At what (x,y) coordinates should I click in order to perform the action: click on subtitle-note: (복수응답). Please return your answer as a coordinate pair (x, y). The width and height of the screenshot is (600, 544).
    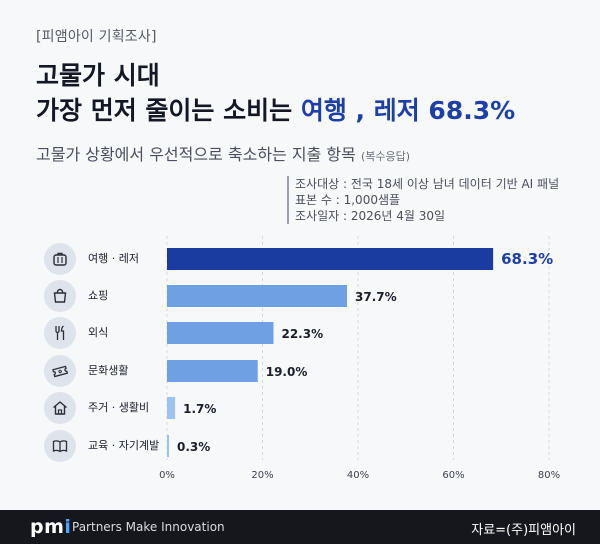
    Looking at the image, I should click on (385, 156).